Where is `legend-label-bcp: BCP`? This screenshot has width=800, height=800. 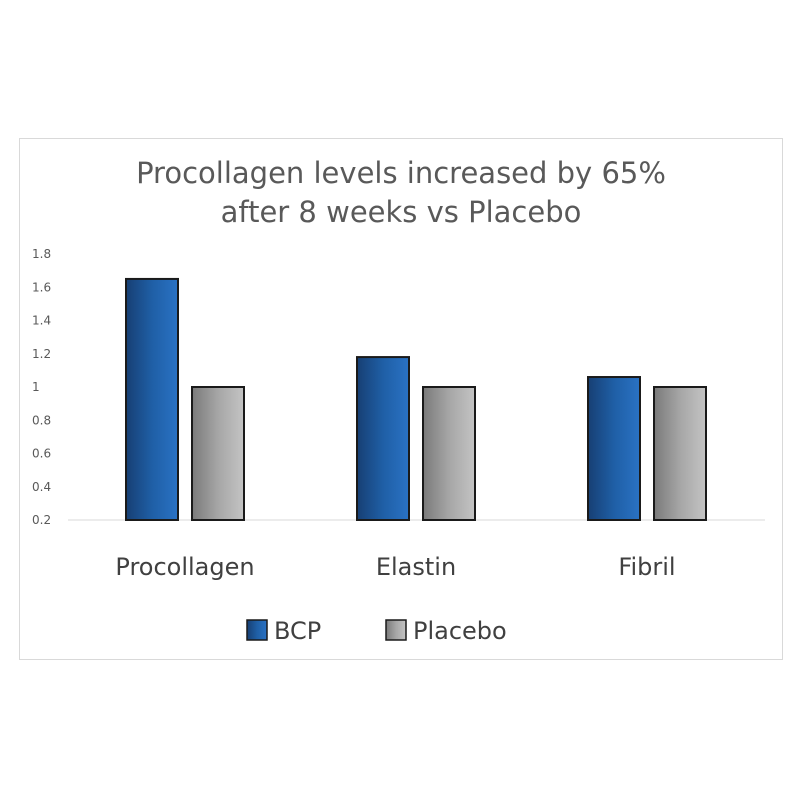
legend-label-bcp: BCP is located at coordinates (297, 631).